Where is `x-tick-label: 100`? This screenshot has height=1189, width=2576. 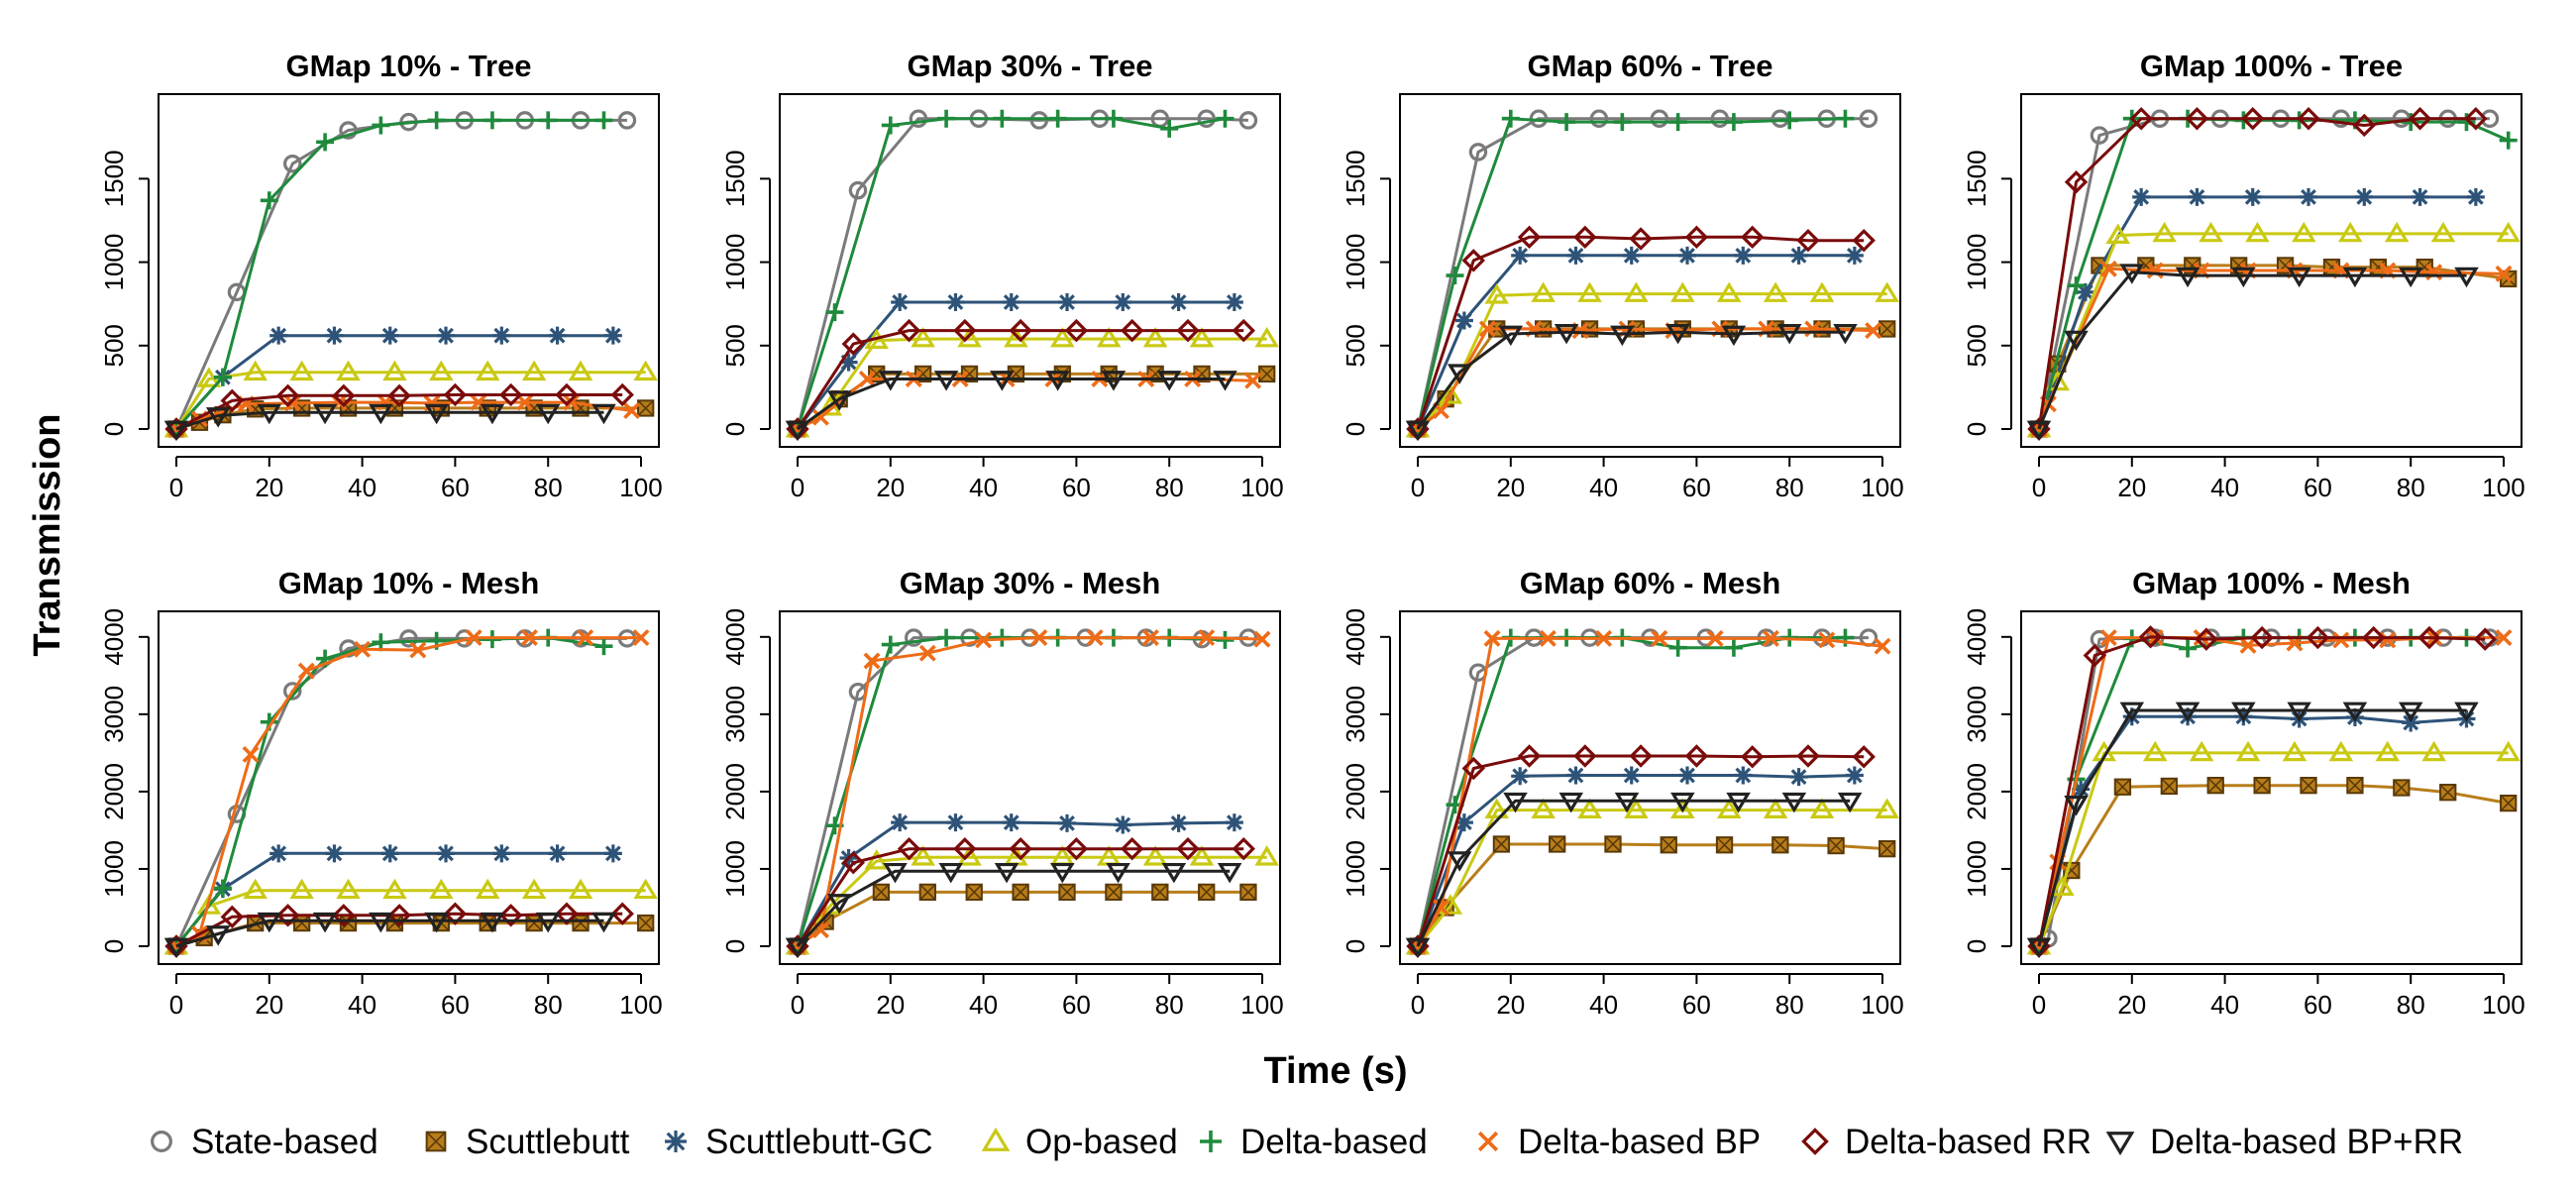 x-tick-label: 100 is located at coordinates (1261, 1005).